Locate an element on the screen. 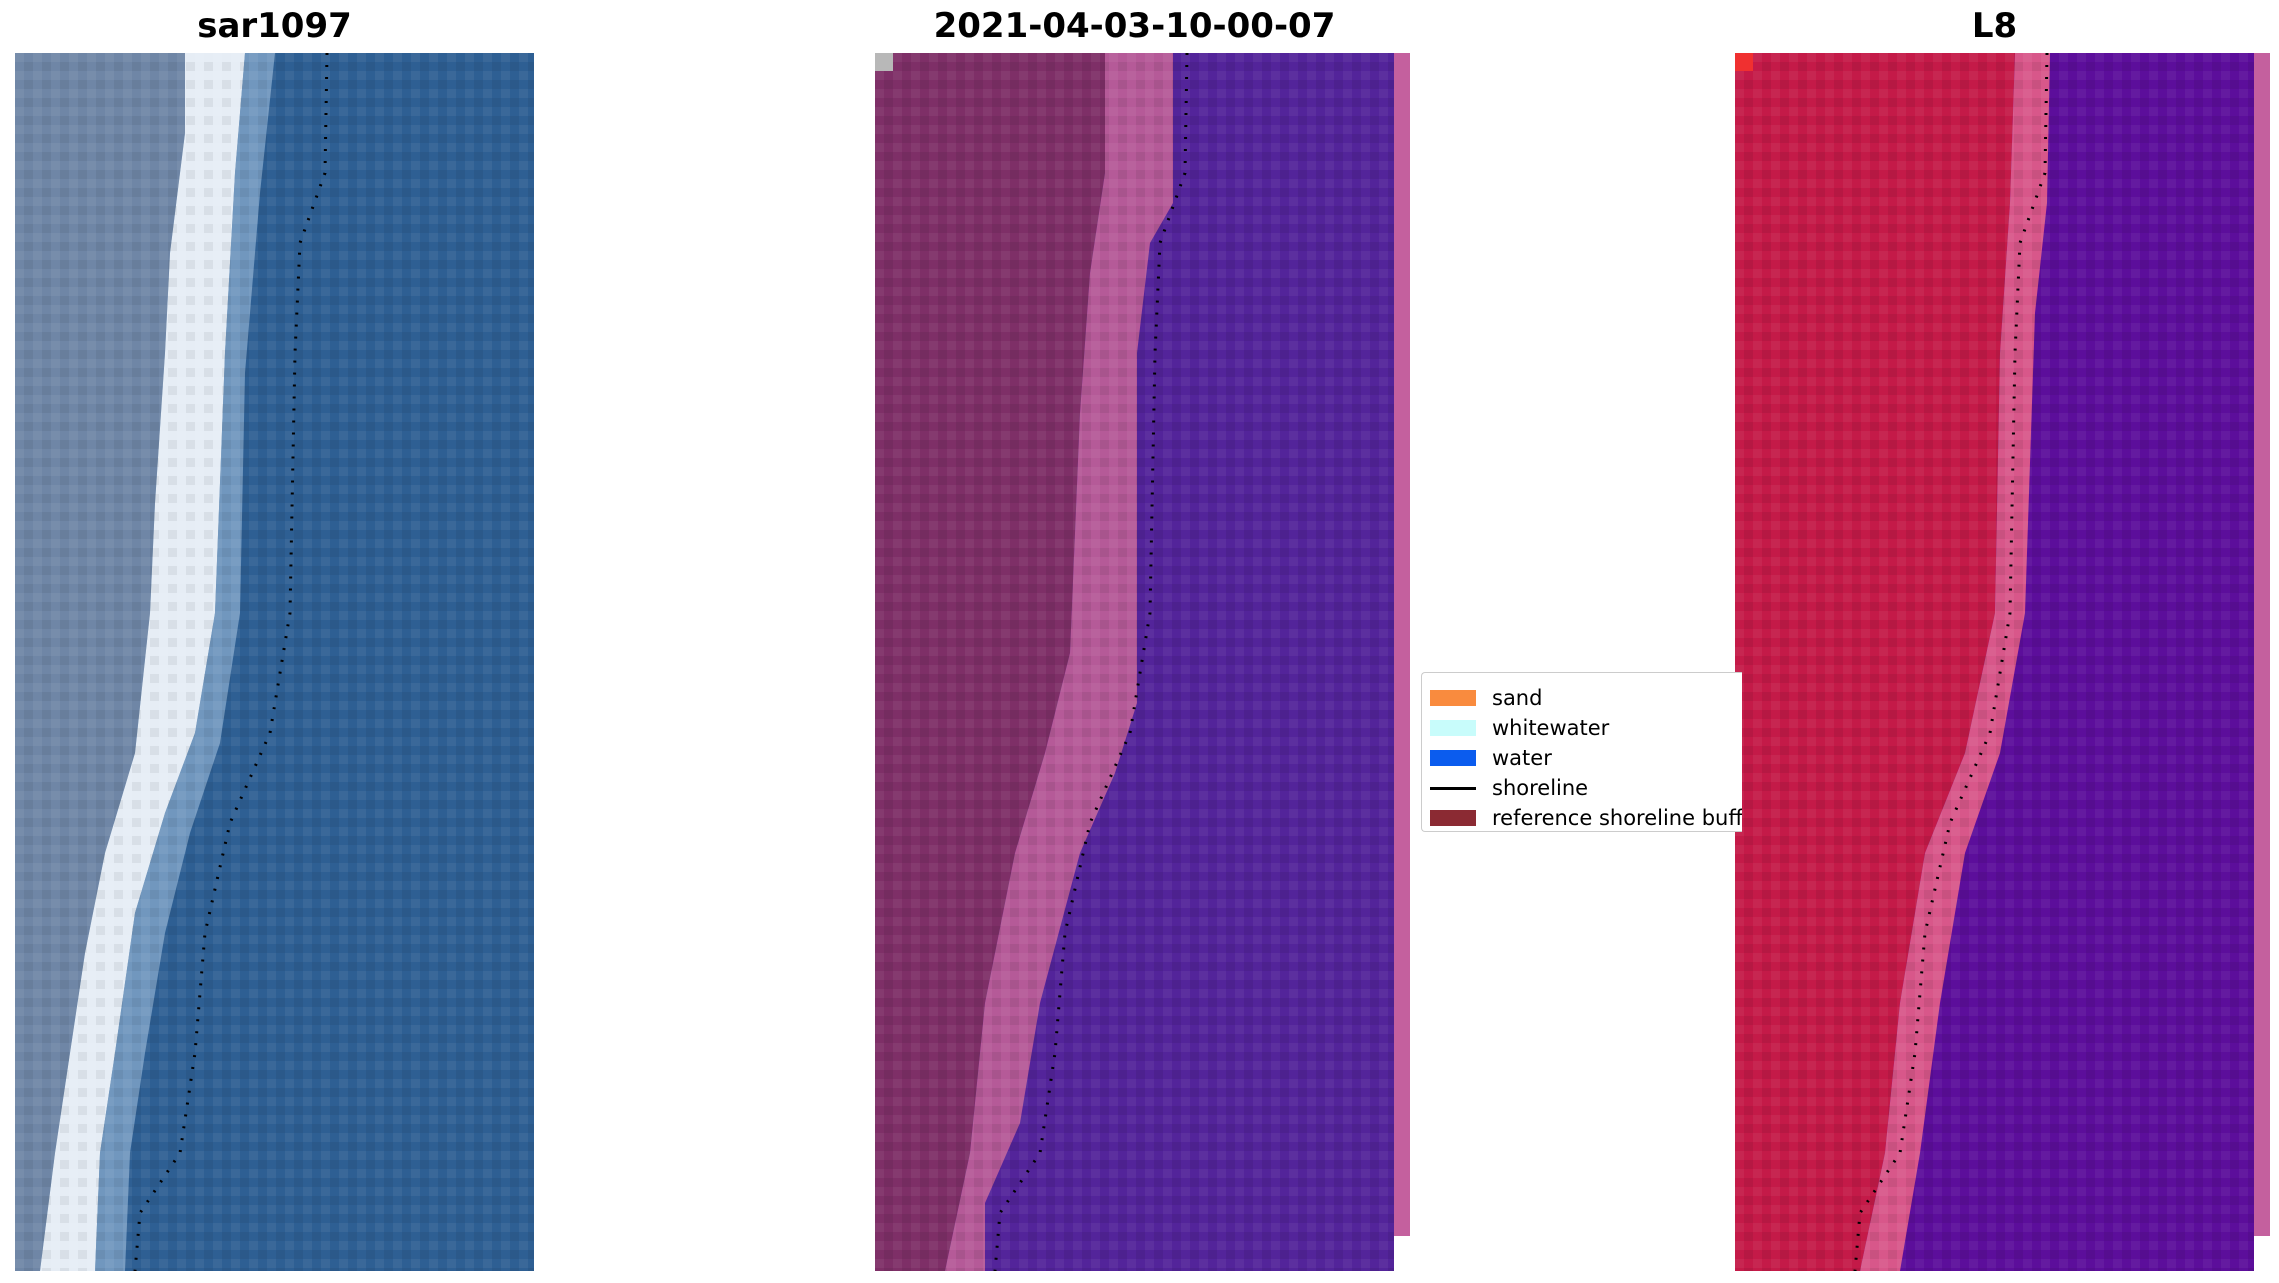  legend-item-reference-buffer: reference shoreline buffer is located at coordinates (1586, 817).